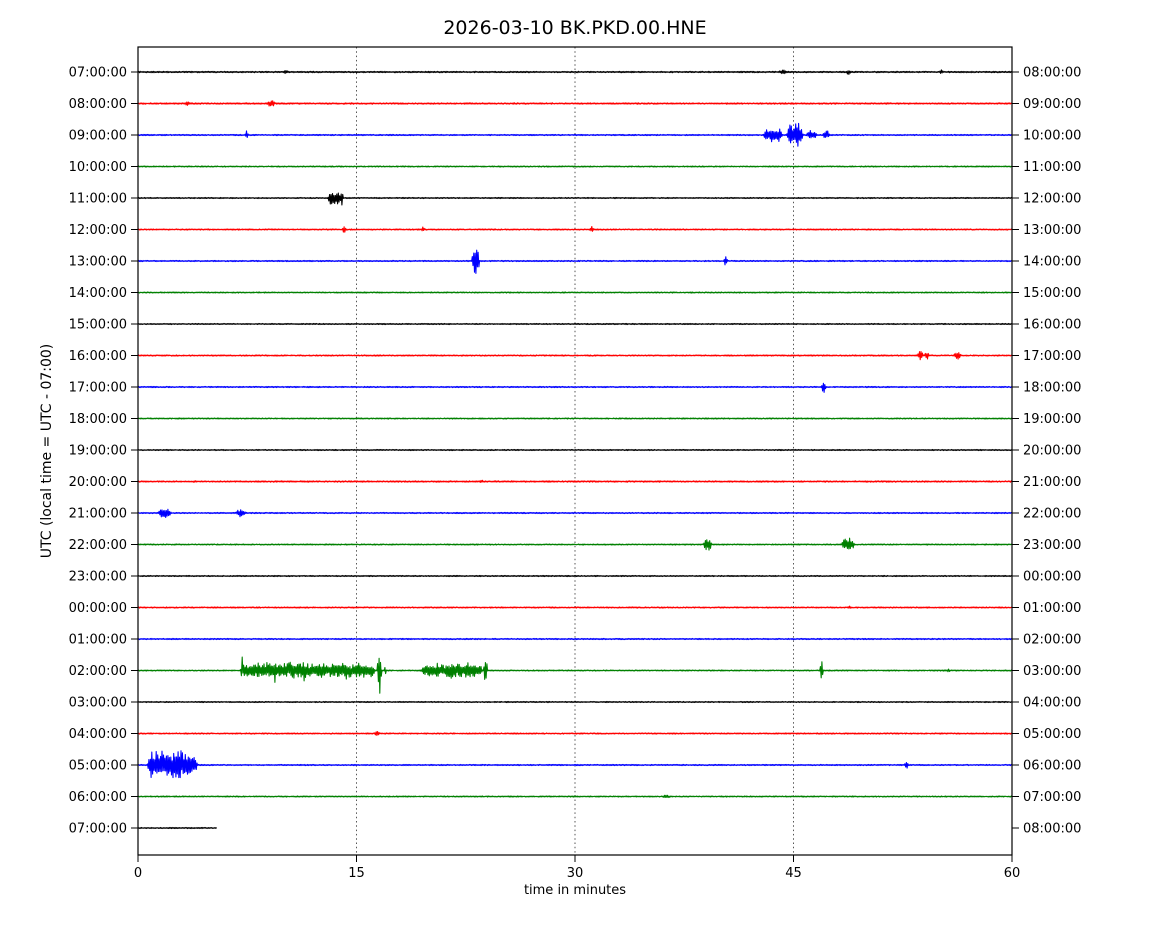 The image size is (1150, 950). I want to click on y-tick-label-local: 00:00:00, so click(1052, 577).